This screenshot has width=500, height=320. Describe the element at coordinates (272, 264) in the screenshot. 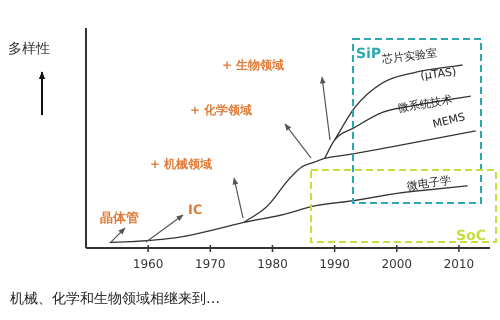

I see `x-tick-label: 1980` at that location.